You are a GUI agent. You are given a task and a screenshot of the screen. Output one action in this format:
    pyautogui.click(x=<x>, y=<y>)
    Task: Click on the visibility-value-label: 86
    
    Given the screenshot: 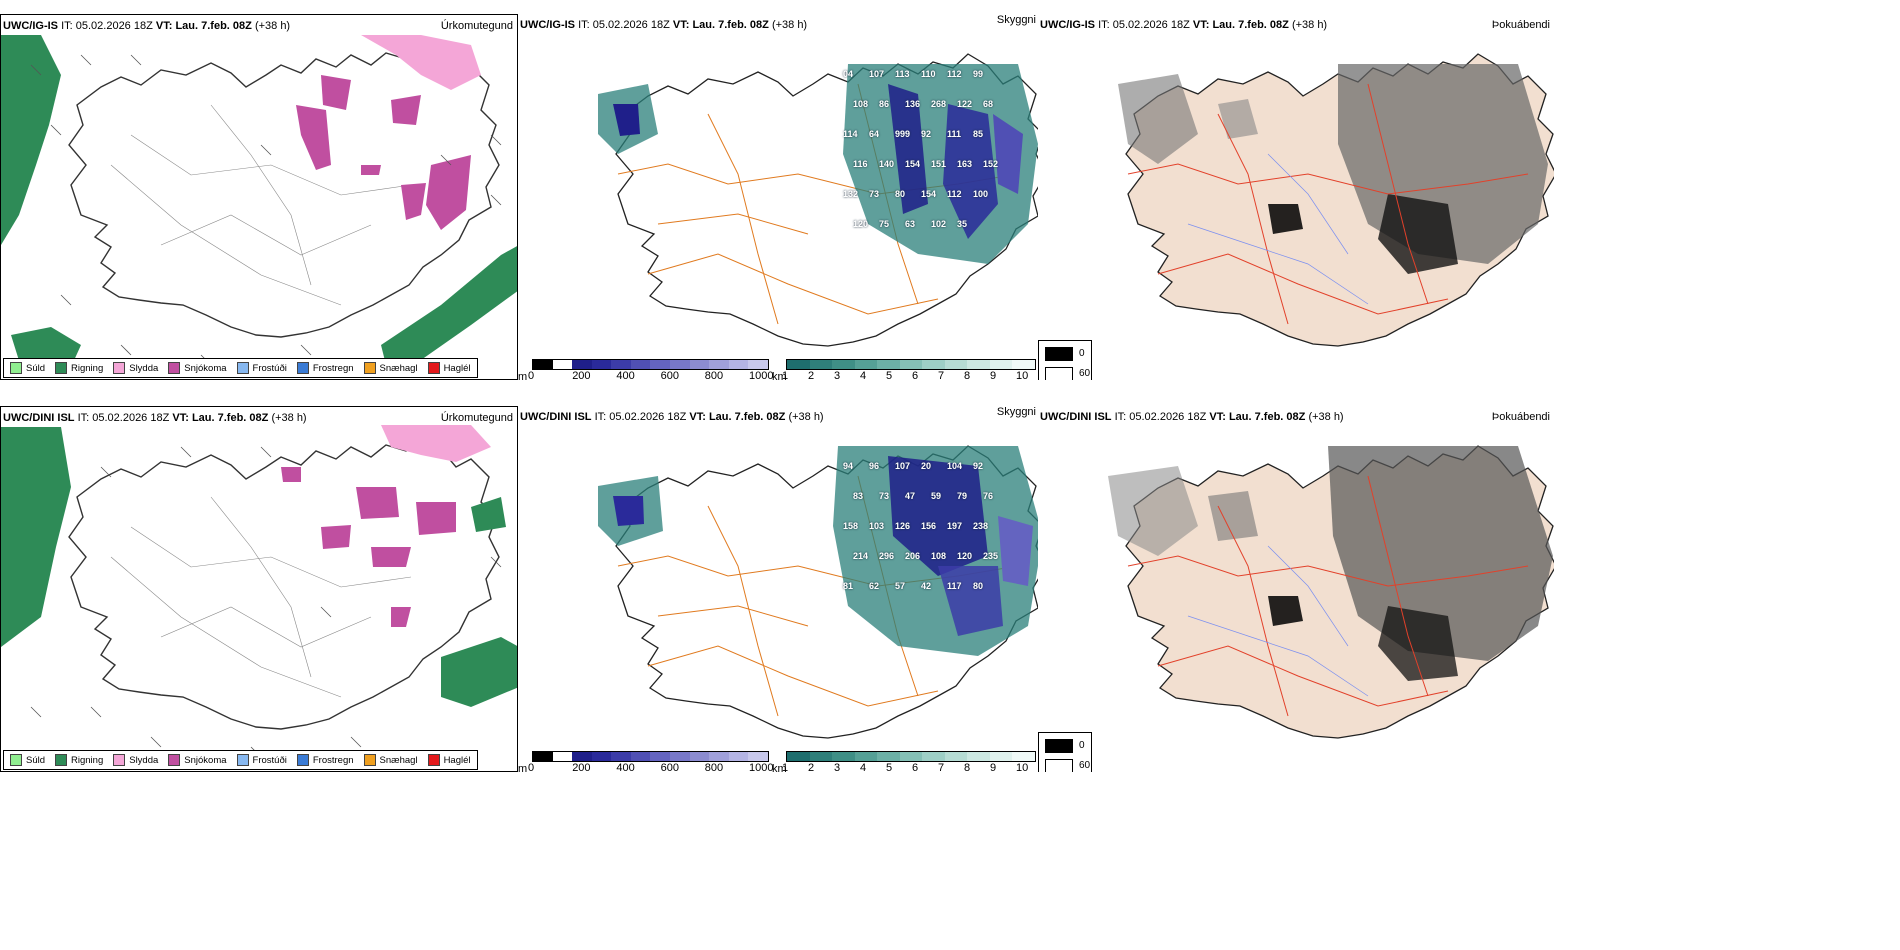 What is the action you would take?
    pyautogui.click(x=884, y=104)
    